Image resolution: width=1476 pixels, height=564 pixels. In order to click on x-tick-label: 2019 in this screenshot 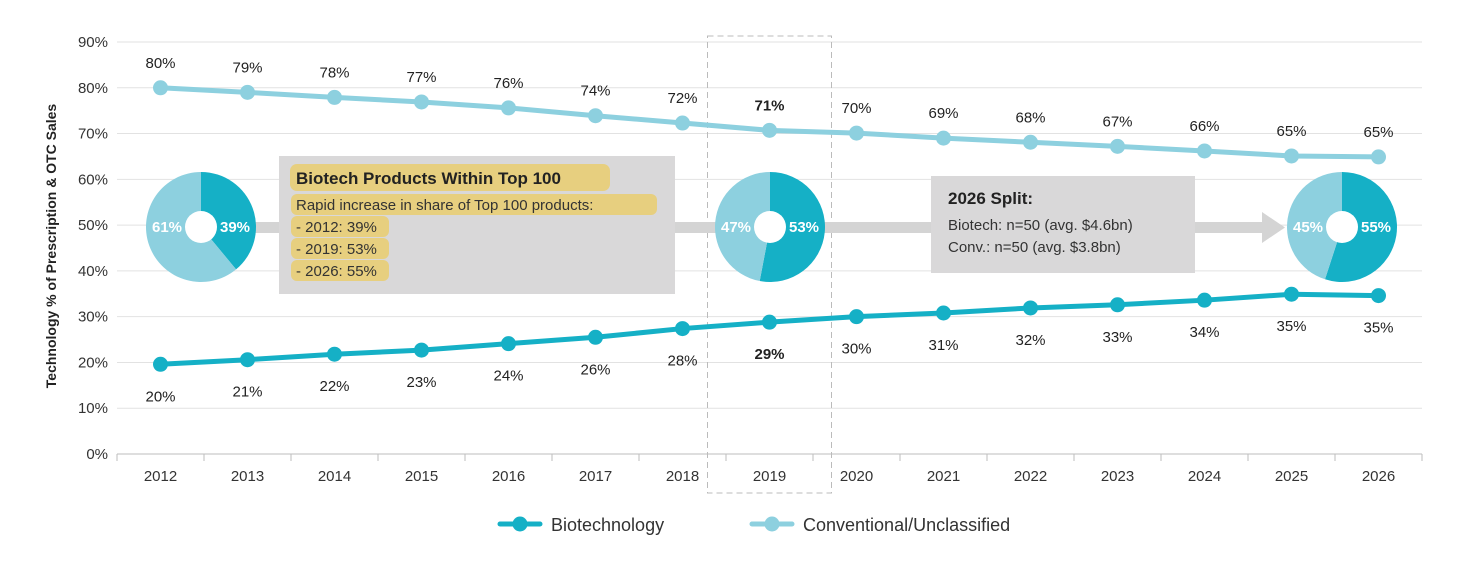, I will do `click(769, 476)`.